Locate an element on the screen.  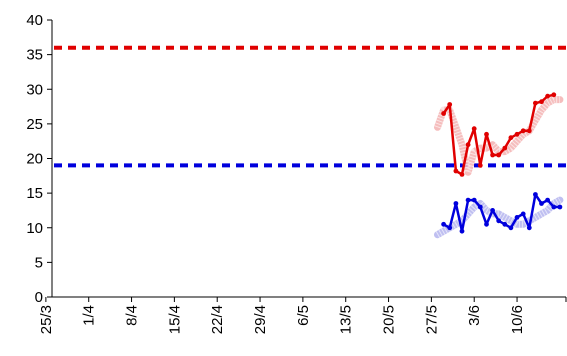
x-tick-label-13-5: 13/5 is located at coordinates (346, 319).